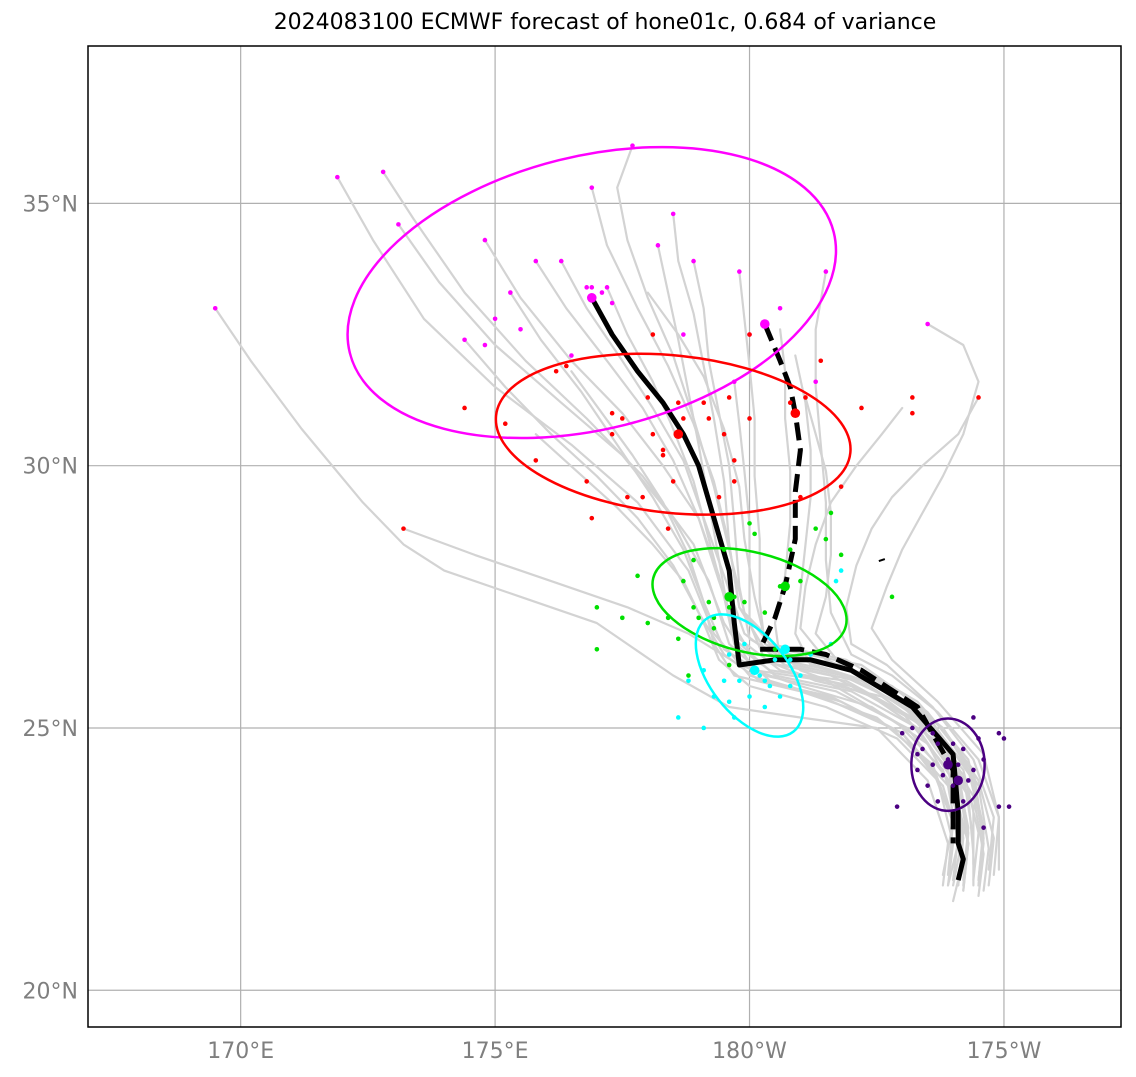 Image resolution: width=1136 pixels, height=1077 pixels. What do you see at coordinates (50, 729) in the screenshot?
I see `lat-tick-label: 25°N` at bounding box center [50, 729].